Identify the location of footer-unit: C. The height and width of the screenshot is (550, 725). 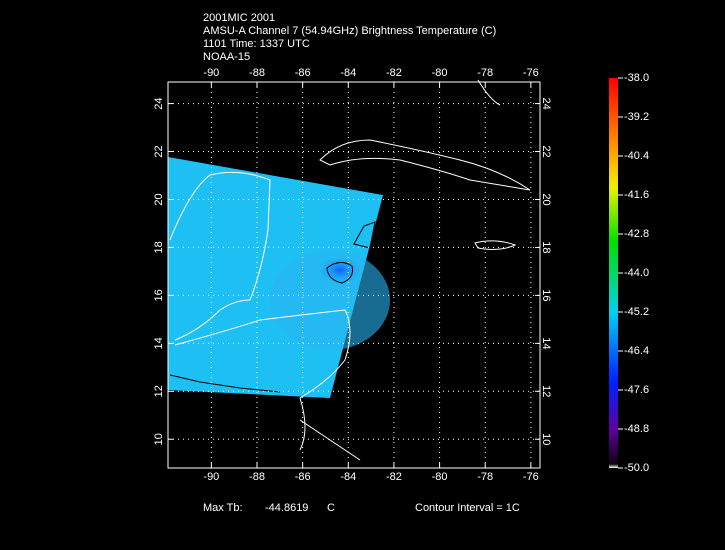
(331, 508).